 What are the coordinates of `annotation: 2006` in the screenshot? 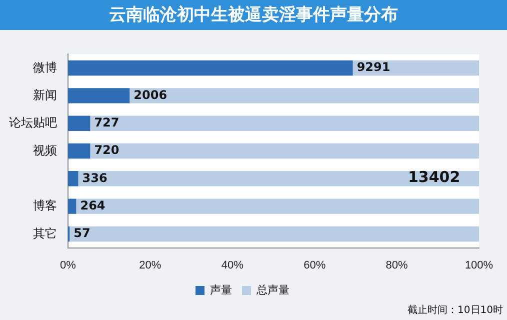 It's located at (151, 95).